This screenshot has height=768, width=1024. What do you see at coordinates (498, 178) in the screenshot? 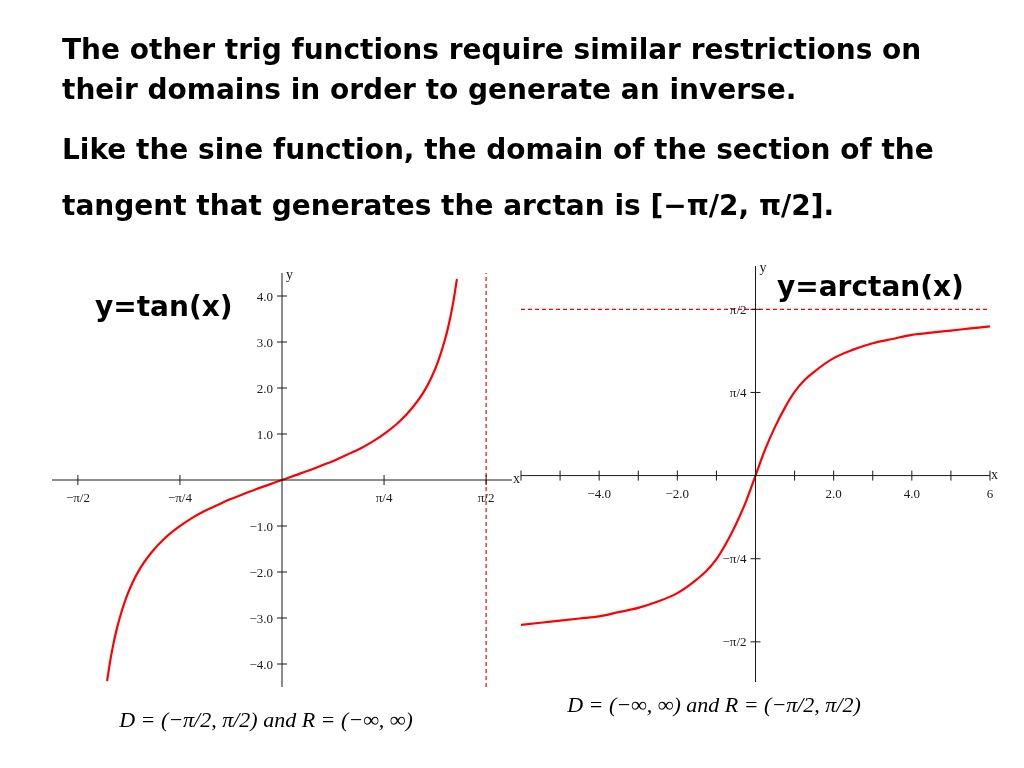
I see `text: Like the sine function, the domain of the section of the tangent that generates the arctan is [−π/2, π/2].` at bounding box center [498, 178].